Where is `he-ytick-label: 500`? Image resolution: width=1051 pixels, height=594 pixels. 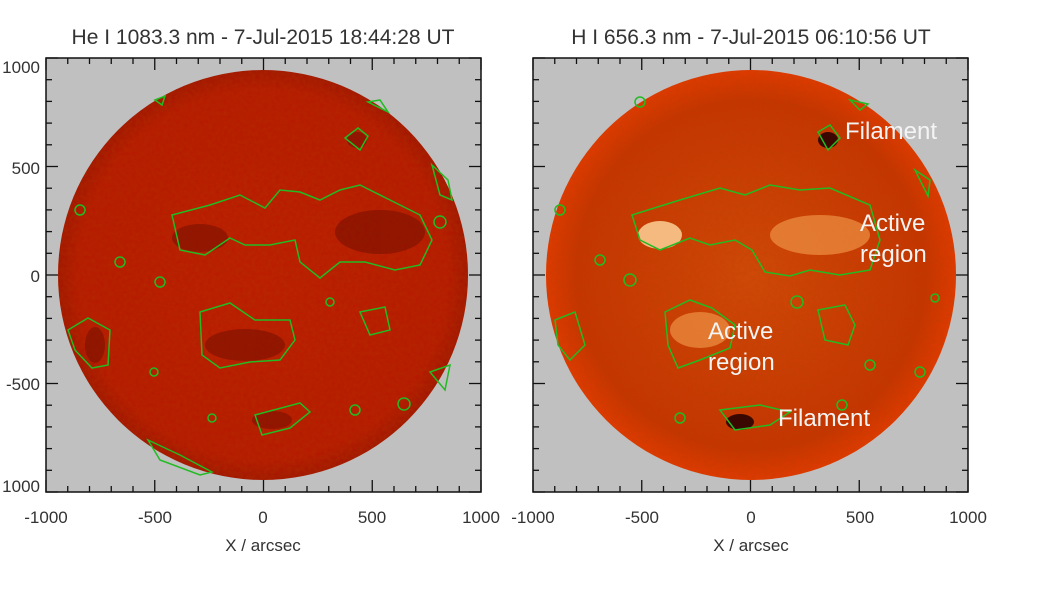
he-ytick-label: 500 is located at coordinates (25, 168).